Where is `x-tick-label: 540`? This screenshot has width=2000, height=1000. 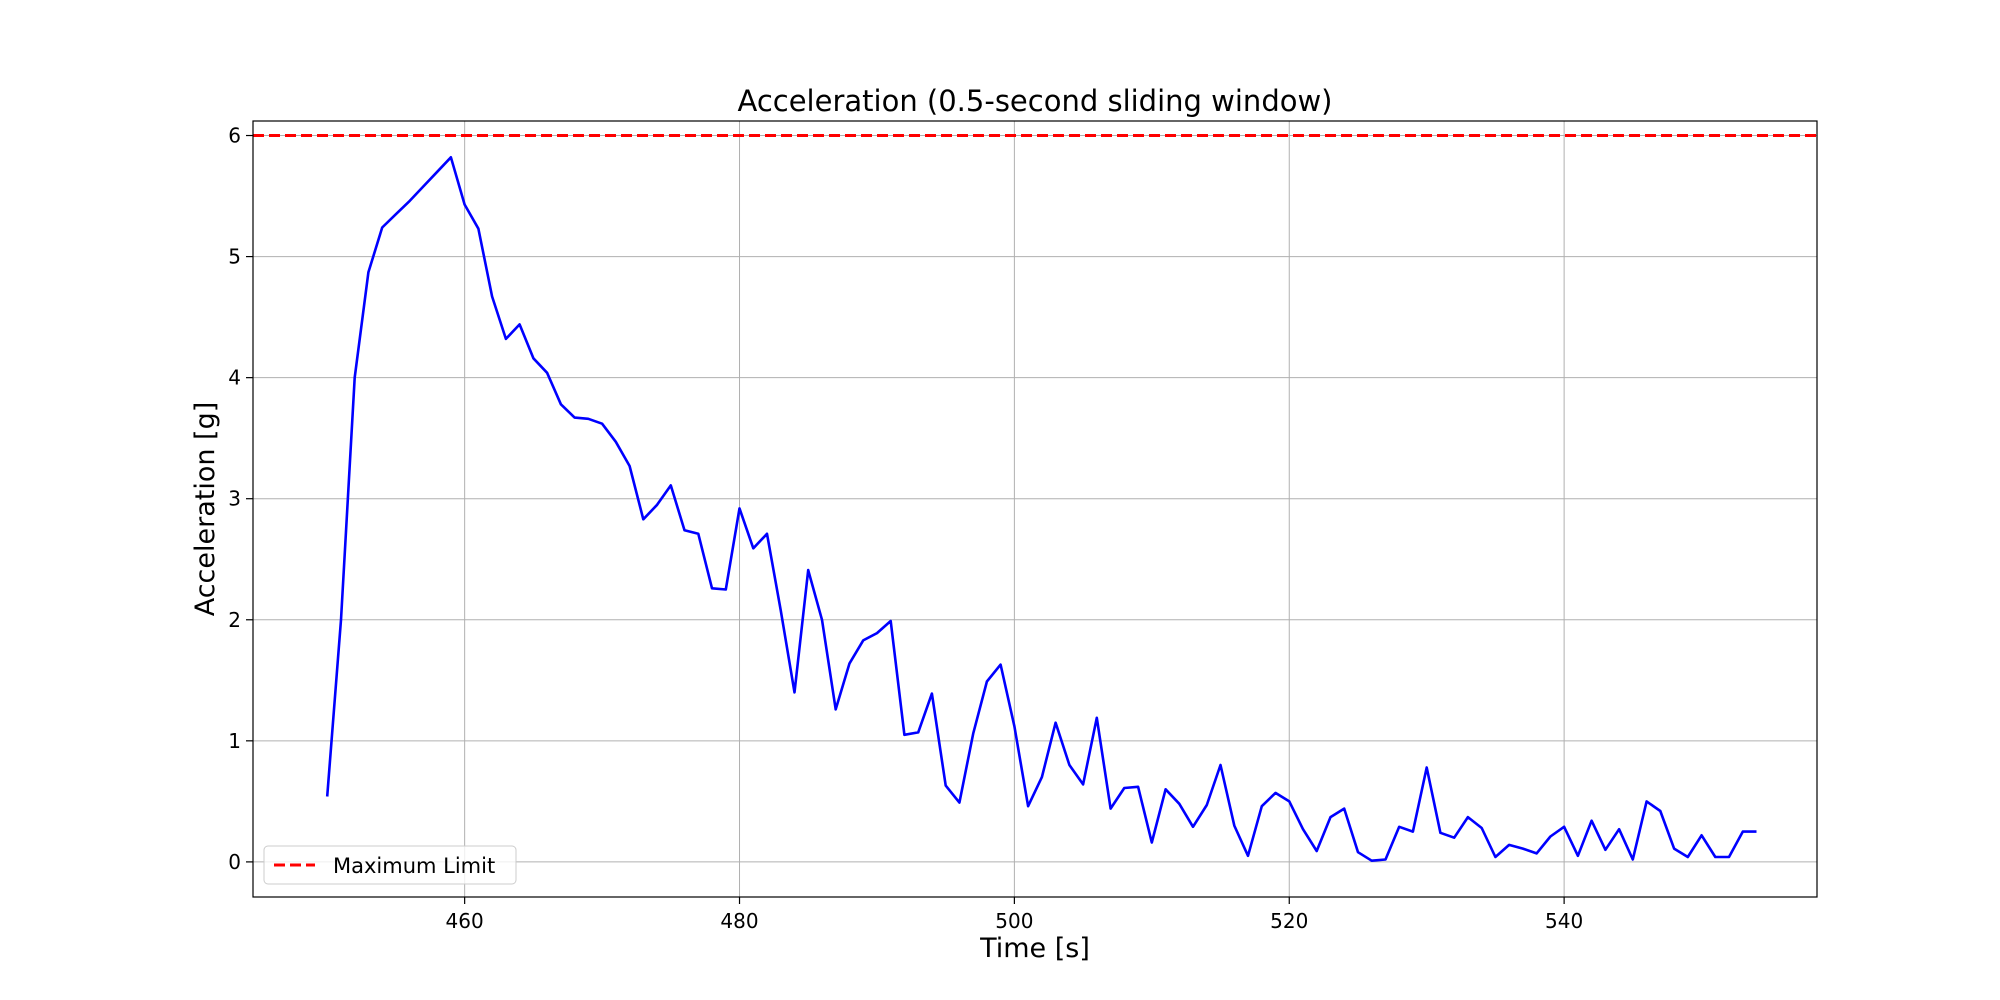
x-tick-label: 540 is located at coordinates (1564, 921).